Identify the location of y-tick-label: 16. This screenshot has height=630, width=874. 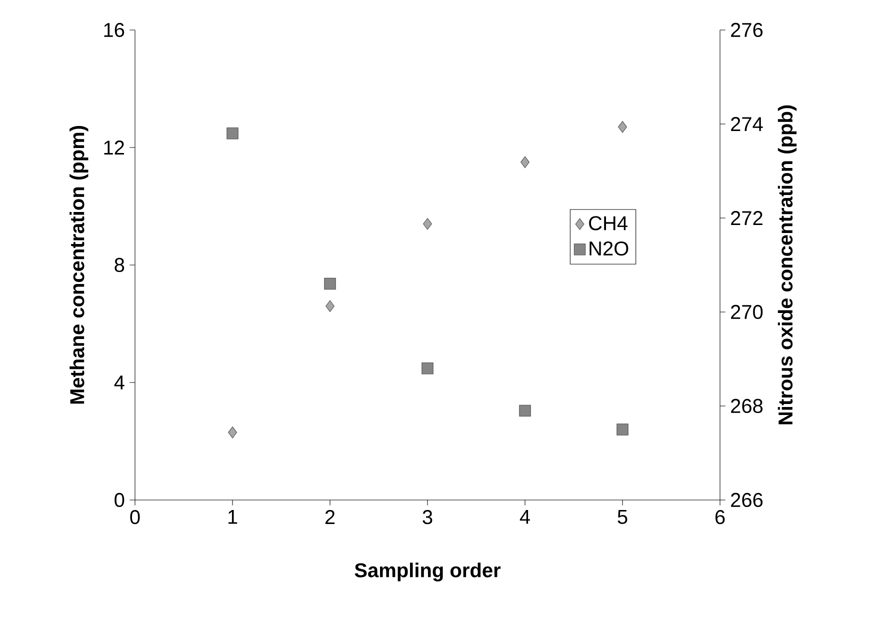
(114, 30).